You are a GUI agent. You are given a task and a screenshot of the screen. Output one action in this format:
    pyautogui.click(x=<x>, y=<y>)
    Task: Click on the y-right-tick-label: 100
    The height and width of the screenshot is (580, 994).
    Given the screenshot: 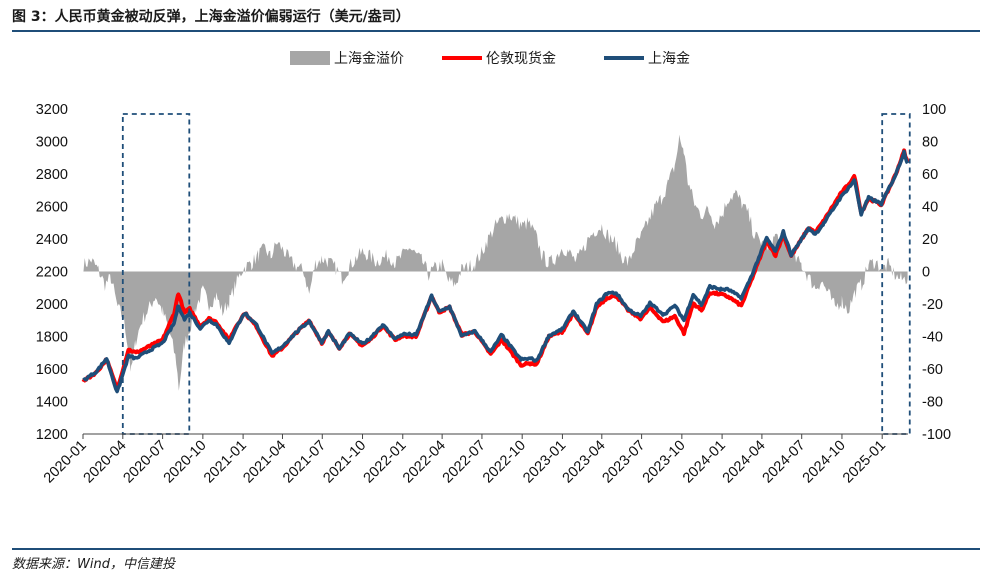 What is the action you would take?
    pyautogui.click(x=934, y=110)
    